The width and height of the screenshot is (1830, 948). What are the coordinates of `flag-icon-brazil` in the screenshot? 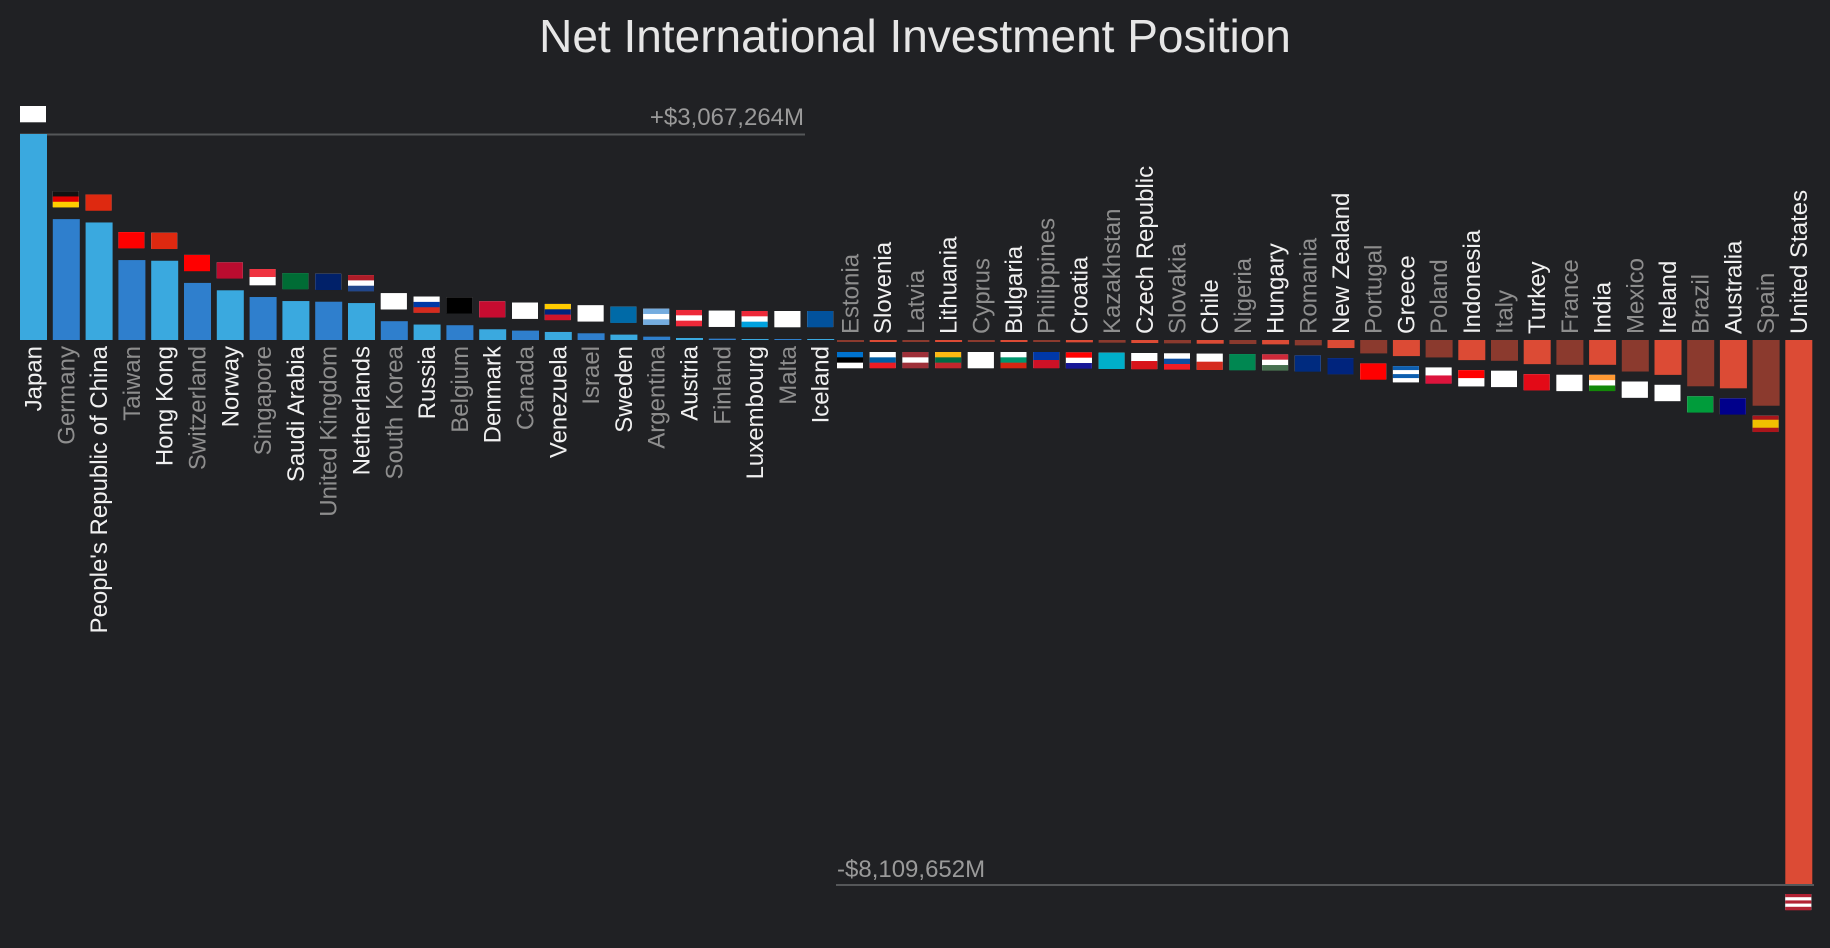 It's located at (1700, 404).